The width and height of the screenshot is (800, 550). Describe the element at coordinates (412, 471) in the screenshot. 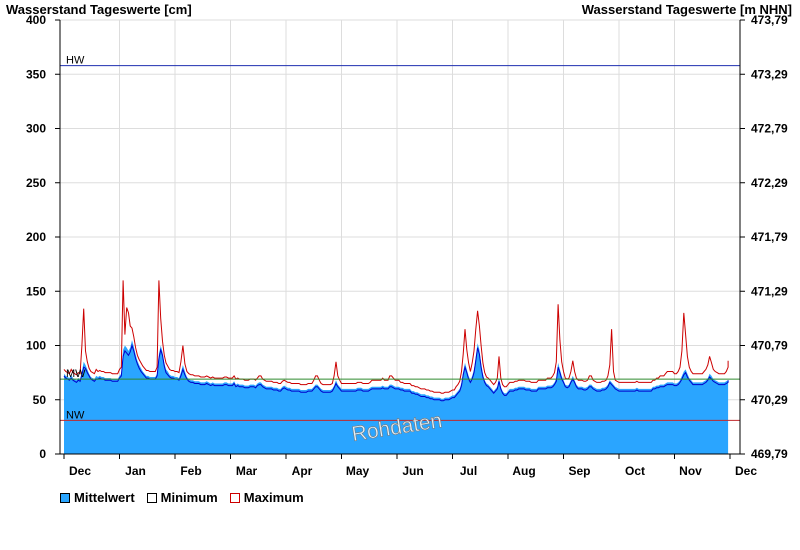

I see `x-tick-label: Jun` at that location.